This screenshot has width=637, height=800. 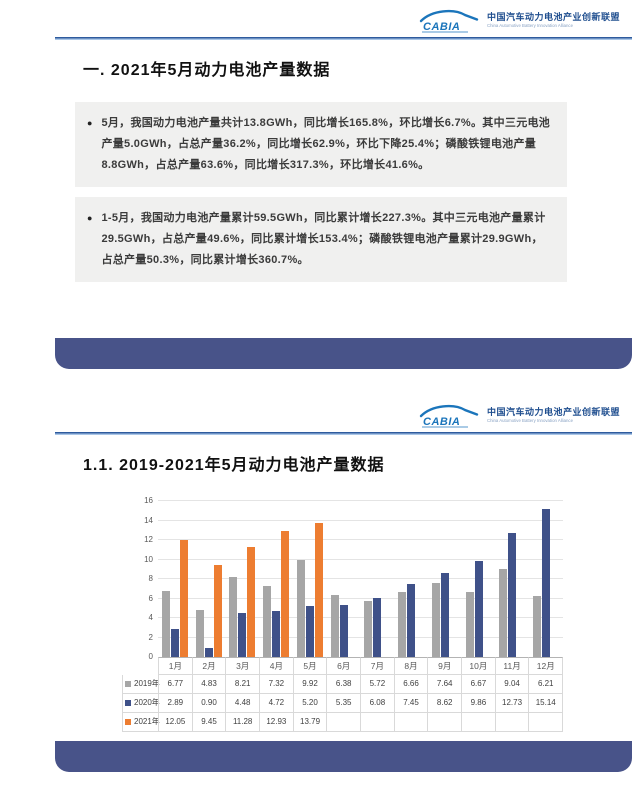 I want to click on bar-group-5月, so click(x=310, y=579).